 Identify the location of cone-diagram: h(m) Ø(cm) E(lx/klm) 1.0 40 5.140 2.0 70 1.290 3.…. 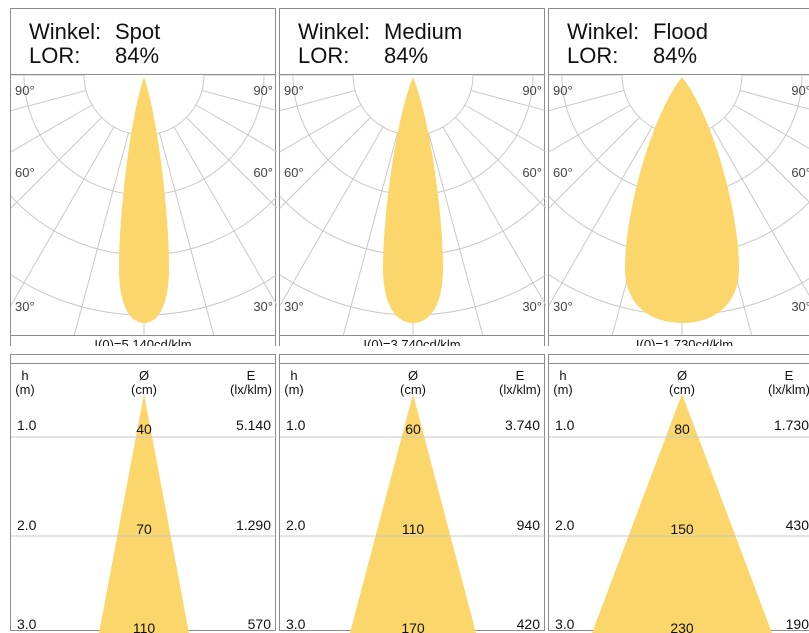
(144, 500).